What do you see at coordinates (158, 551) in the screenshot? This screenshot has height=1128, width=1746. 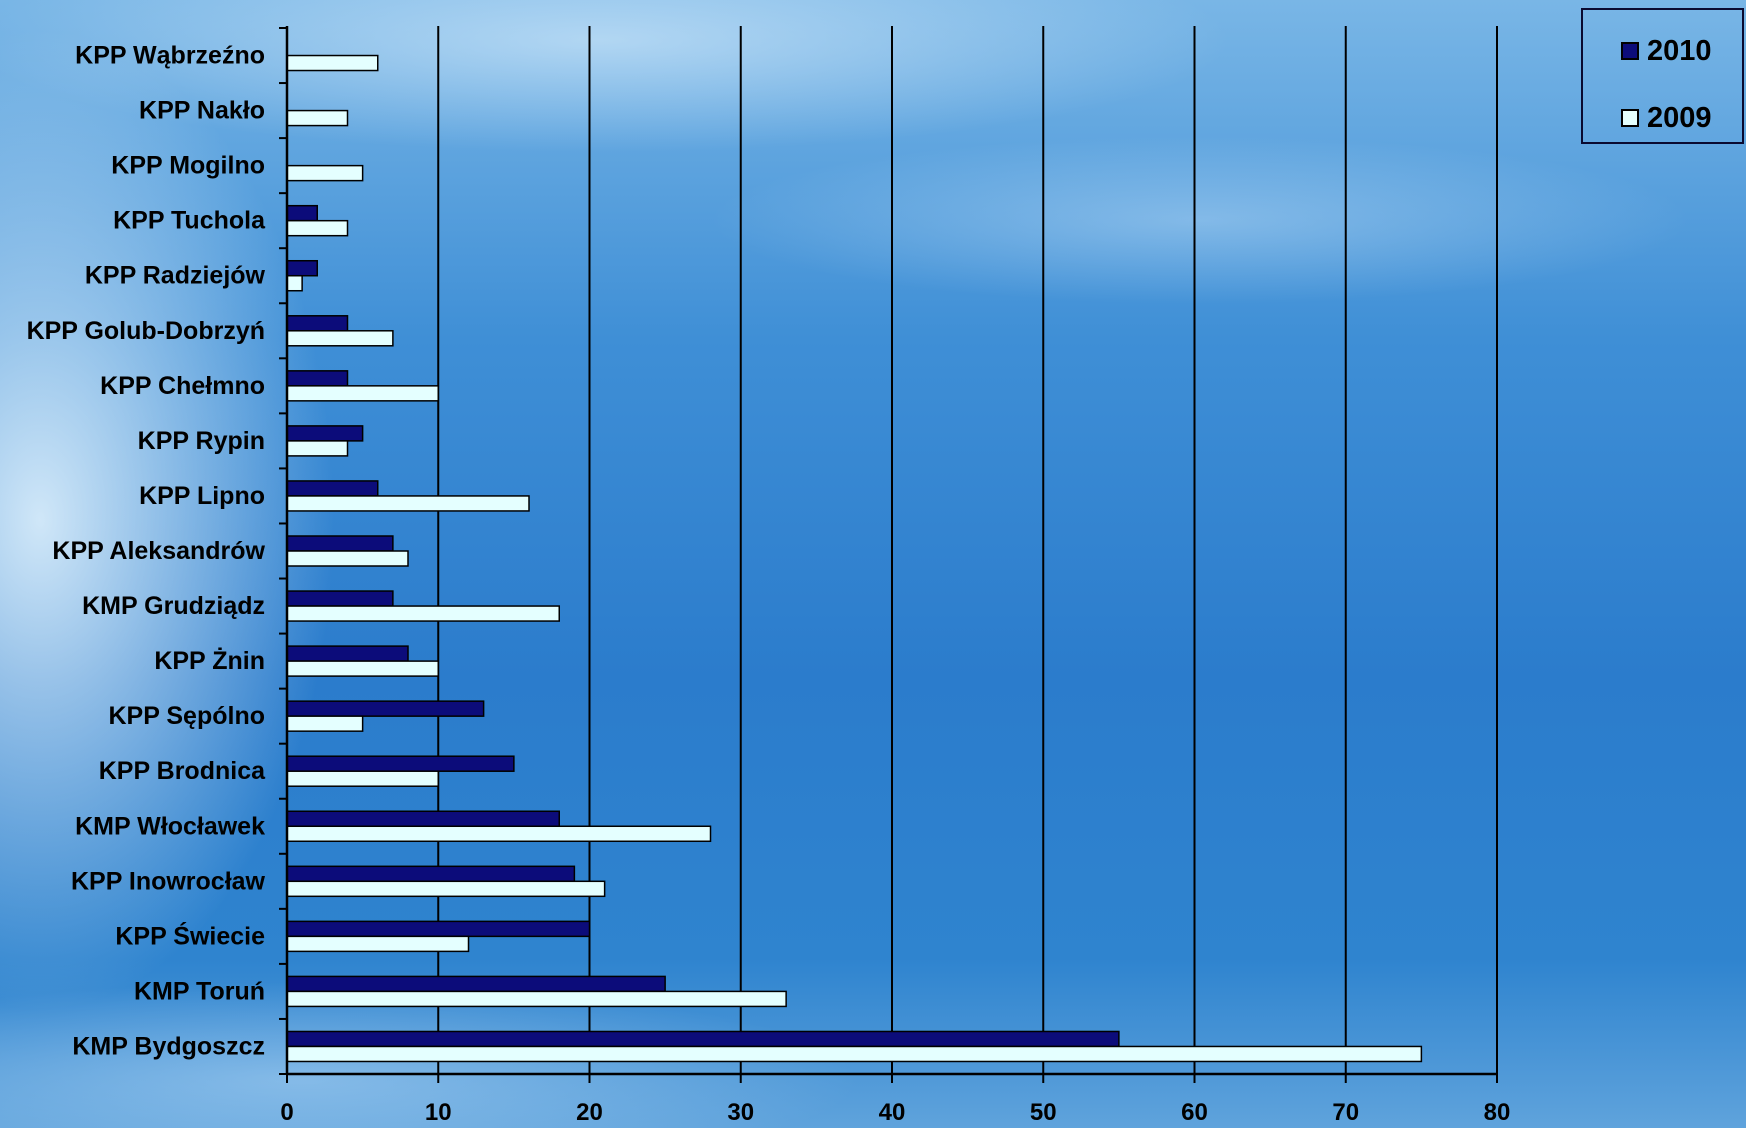 I see `category-label-9: KPP Aleksandrów` at bounding box center [158, 551].